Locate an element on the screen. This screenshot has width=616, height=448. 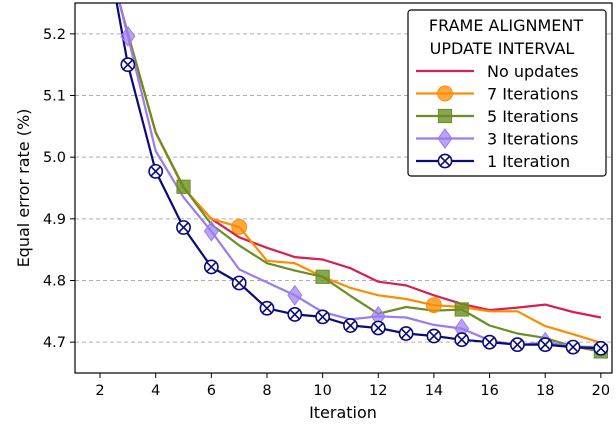
y-tick-label: 5.0 is located at coordinates (54, 158).